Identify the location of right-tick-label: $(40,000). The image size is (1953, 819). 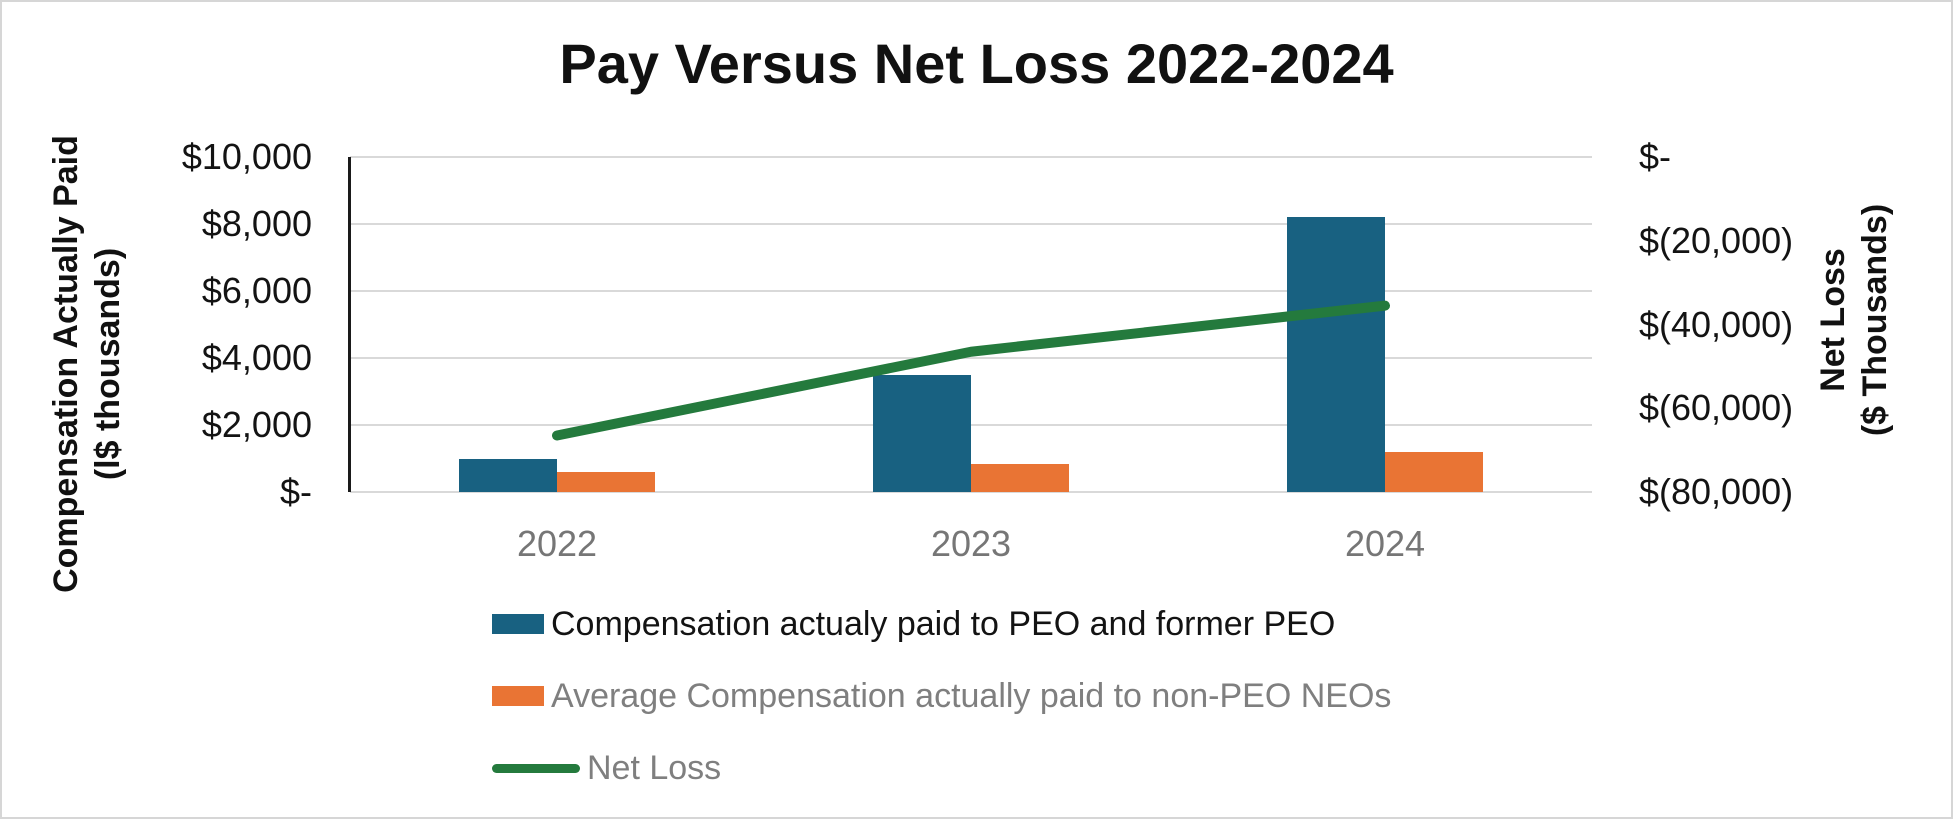
(1716, 324).